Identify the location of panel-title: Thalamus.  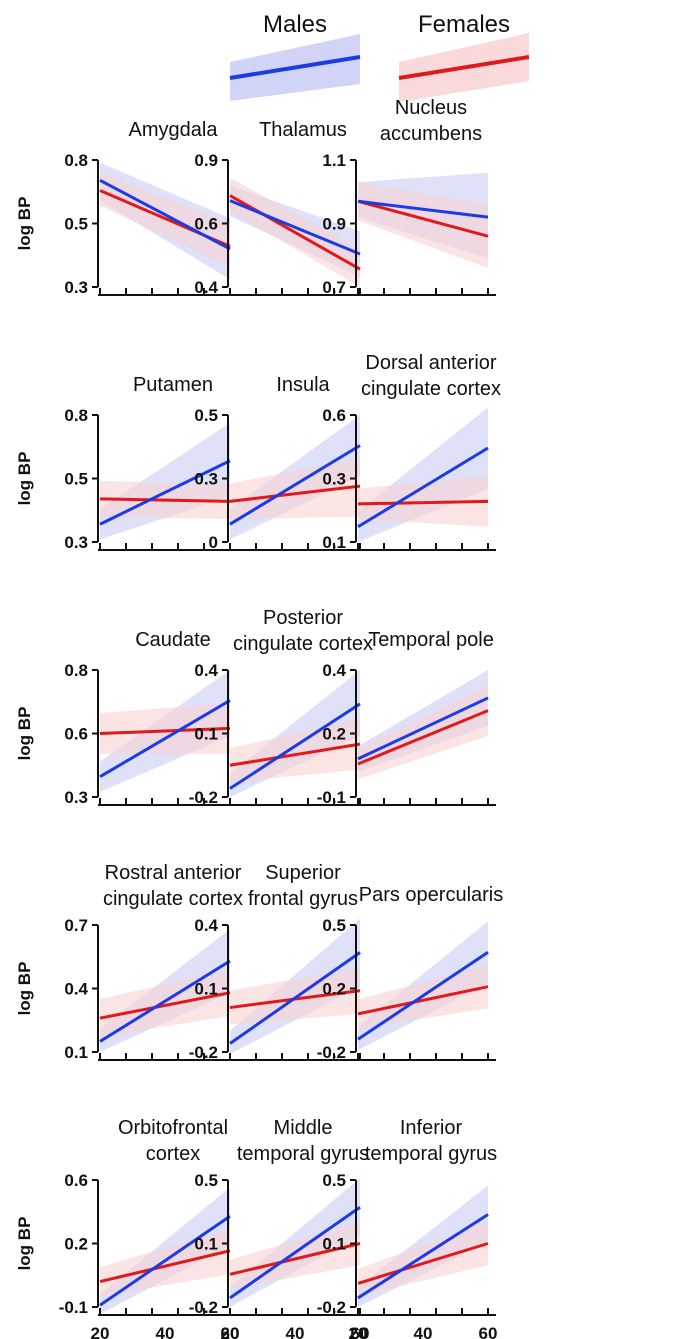
(303, 130).